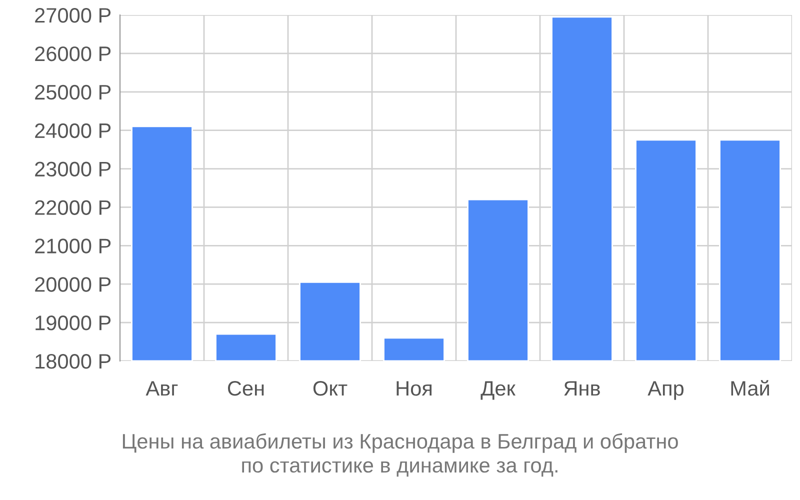 This screenshot has width=800, height=500. What do you see at coordinates (73, 130) in the screenshot?
I see `y-tick-label: 24000 Р` at bounding box center [73, 130].